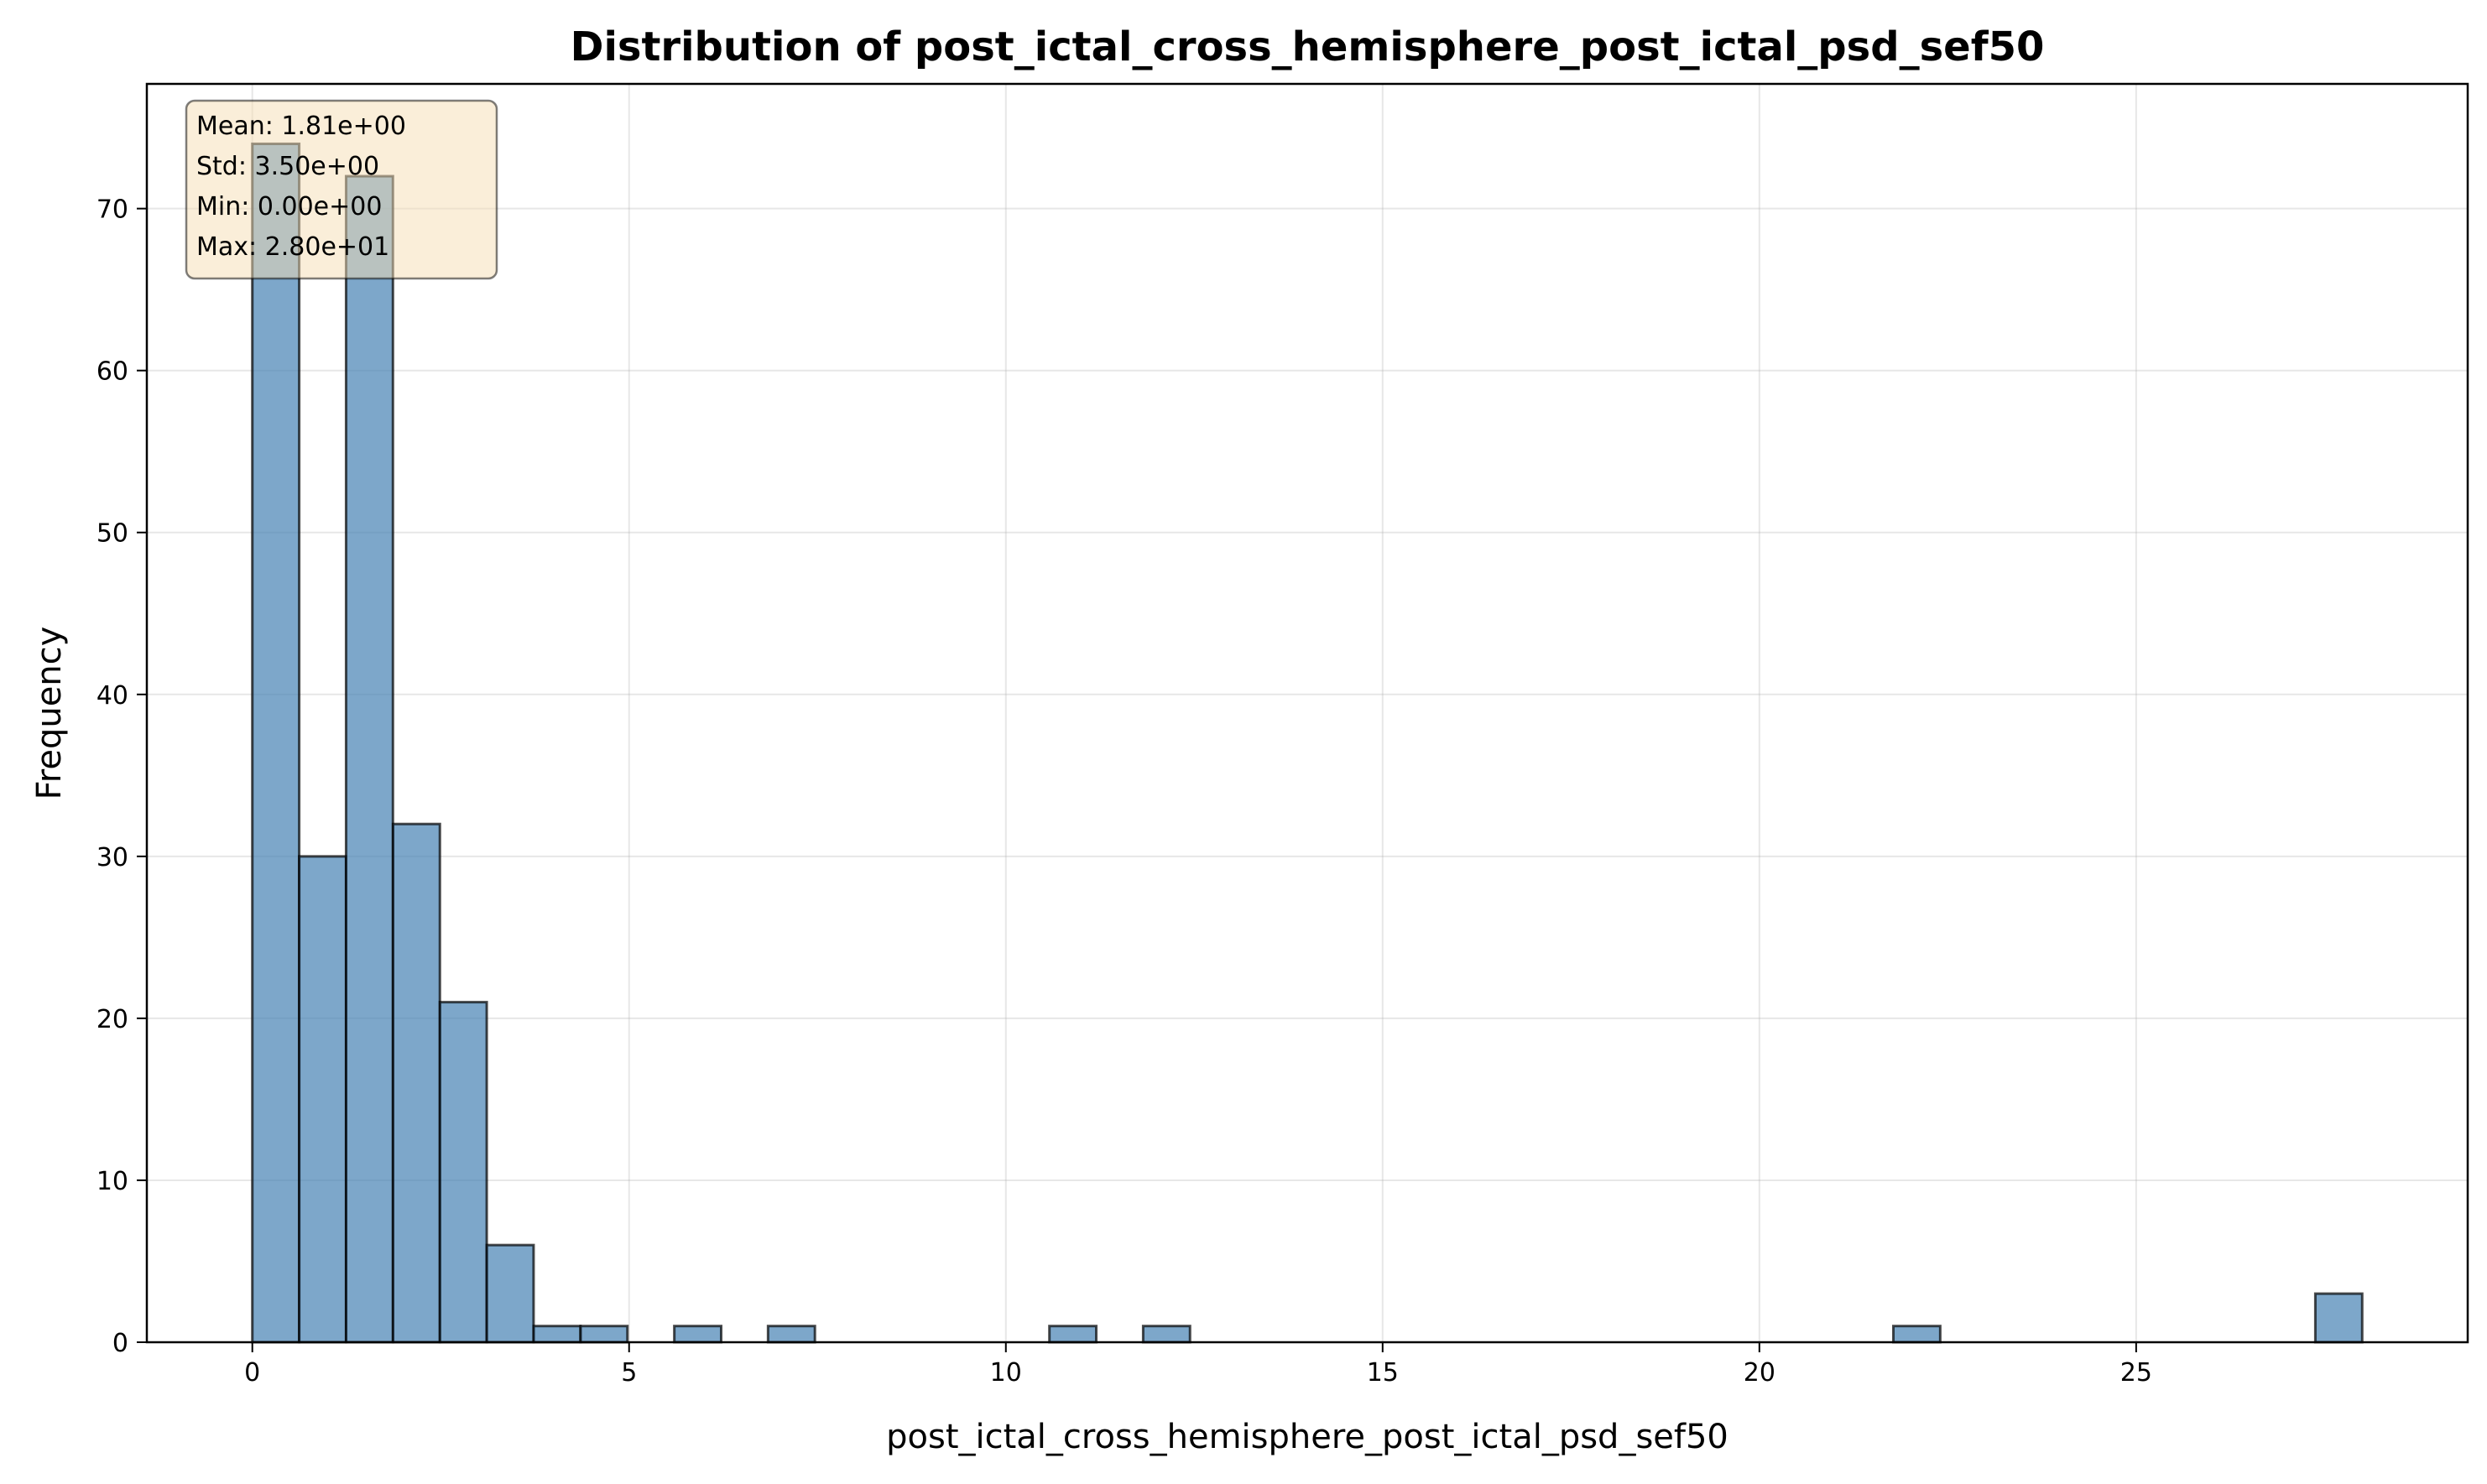 The width and height of the screenshot is (2487, 1484). Describe the element at coordinates (49, 713) in the screenshot. I see `y-axis-label: Frequency` at that location.